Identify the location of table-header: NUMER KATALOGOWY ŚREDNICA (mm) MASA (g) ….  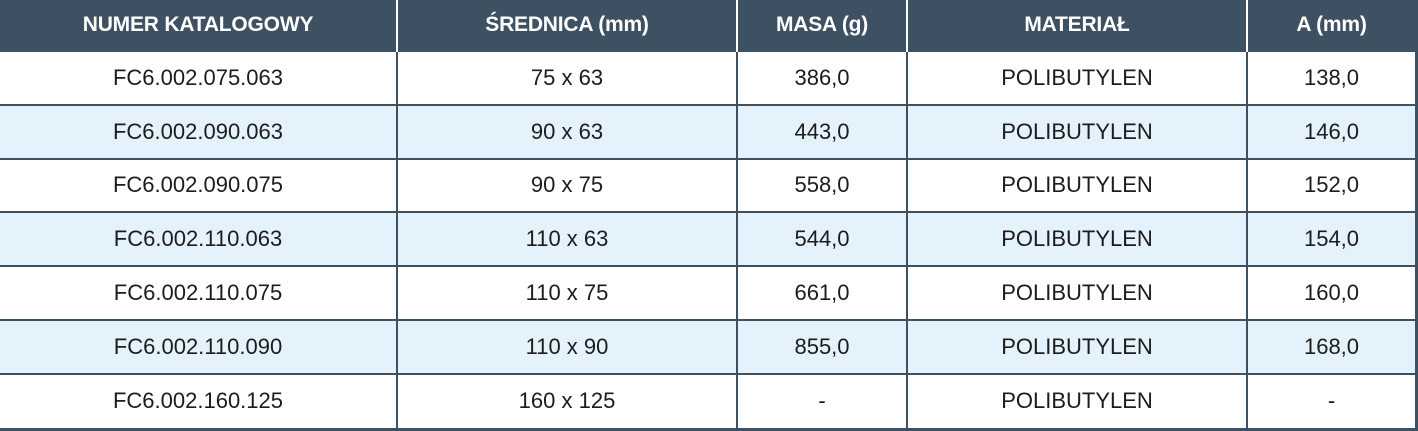
(707, 25).